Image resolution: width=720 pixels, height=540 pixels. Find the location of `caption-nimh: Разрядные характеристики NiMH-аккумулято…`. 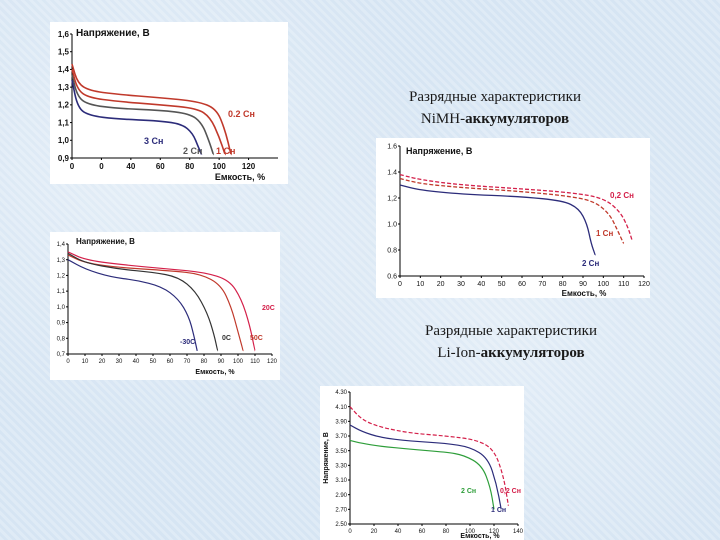

caption-nimh: Разрядные характеристики NiMH-аккумулято… is located at coordinates (495, 108).